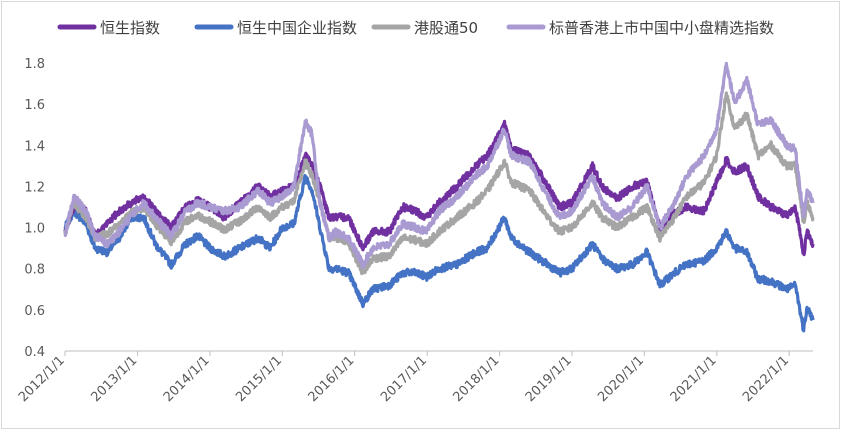 The width and height of the screenshot is (843, 432). I want to click on x-tick-label: 2021/1/1, so click(694, 379).